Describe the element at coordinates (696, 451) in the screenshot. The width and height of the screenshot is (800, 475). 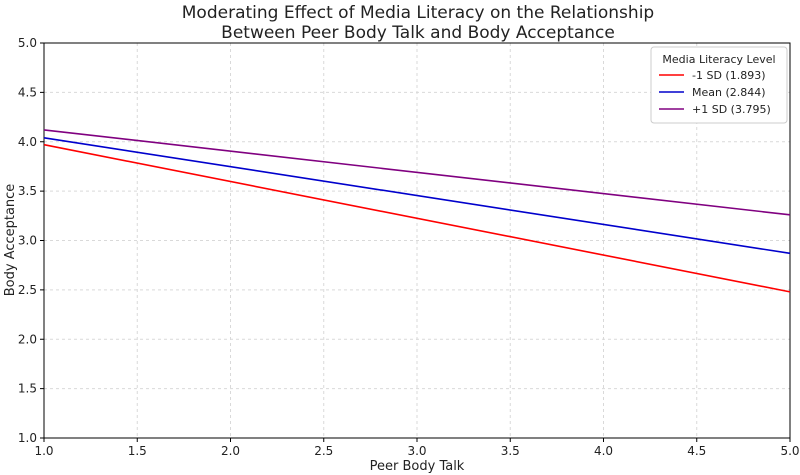
I see `x-tick-label: 4.5` at that location.